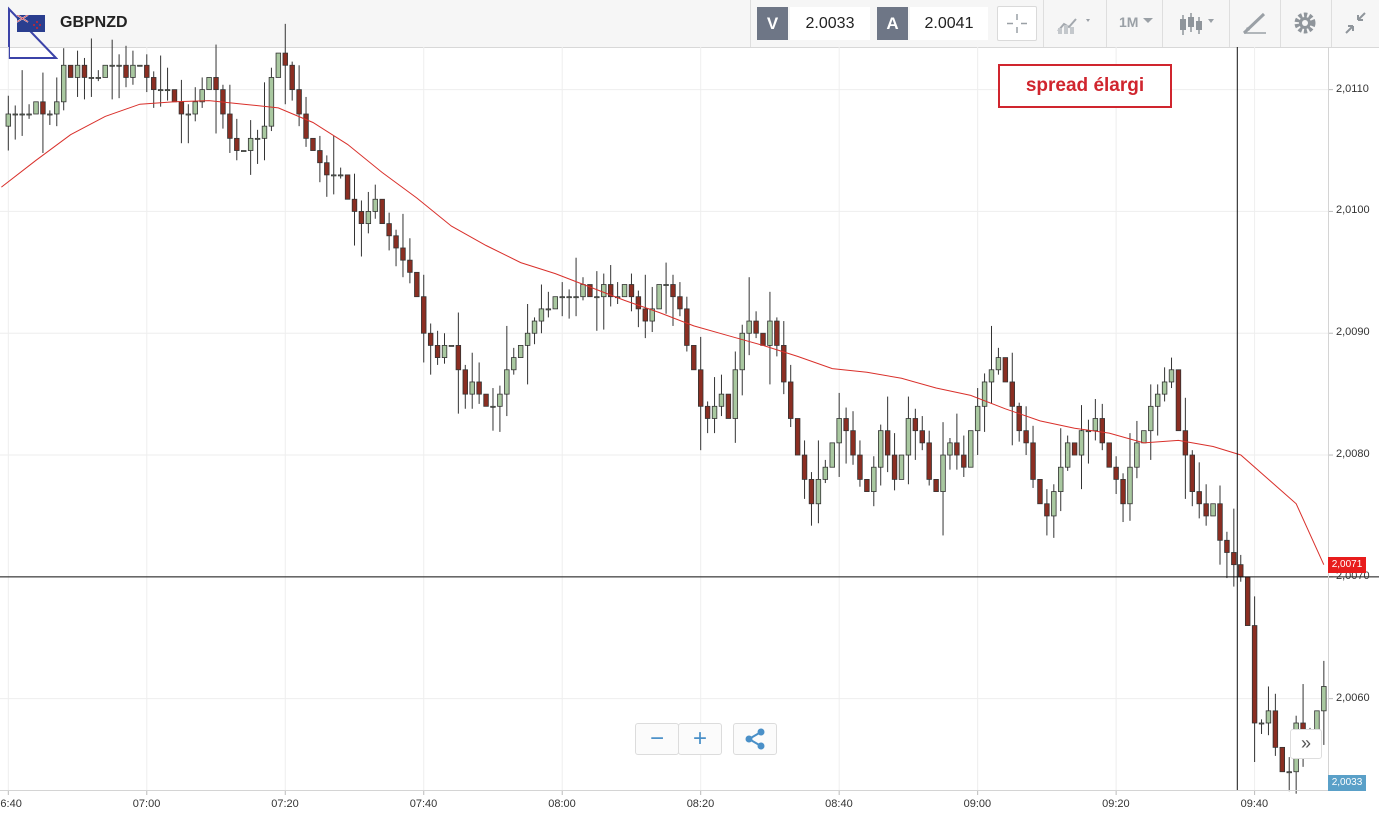 The height and width of the screenshot is (820, 1379). Describe the element at coordinates (700, 739) in the screenshot. I see `zoom-in-button: +` at that location.